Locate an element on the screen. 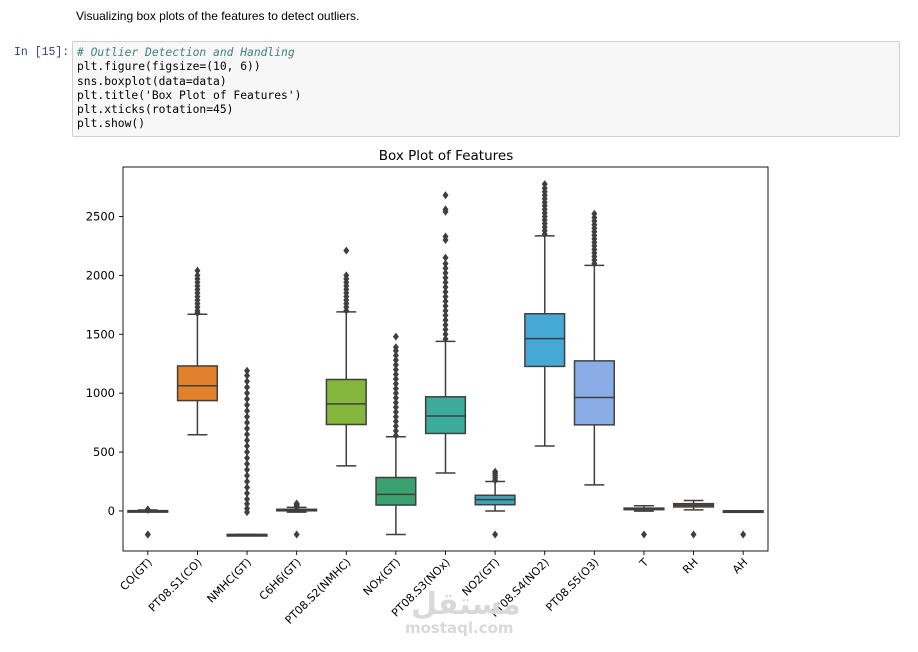  x-tick-label: RH is located at coordinates (690, 566).